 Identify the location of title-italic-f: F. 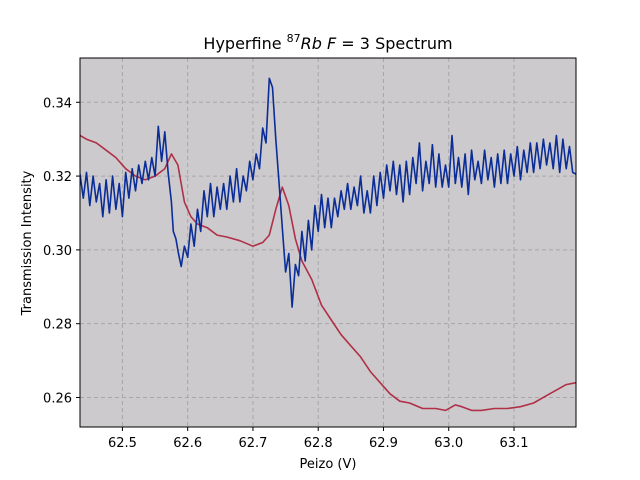
(332, 43).